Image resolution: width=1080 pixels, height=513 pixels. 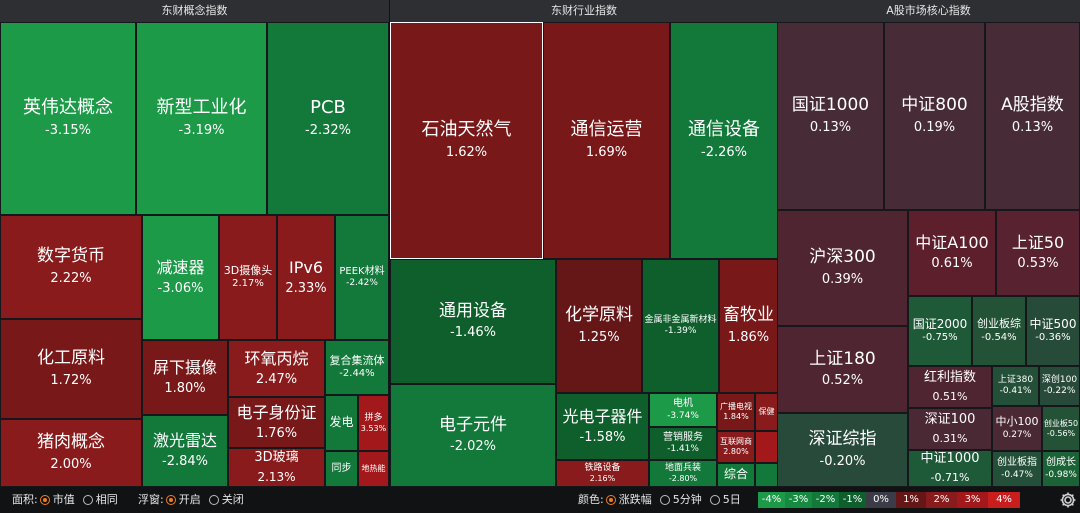 I want to click on treemap-tile: 光电子器件 -1.58%, so click(x=602, y=426).